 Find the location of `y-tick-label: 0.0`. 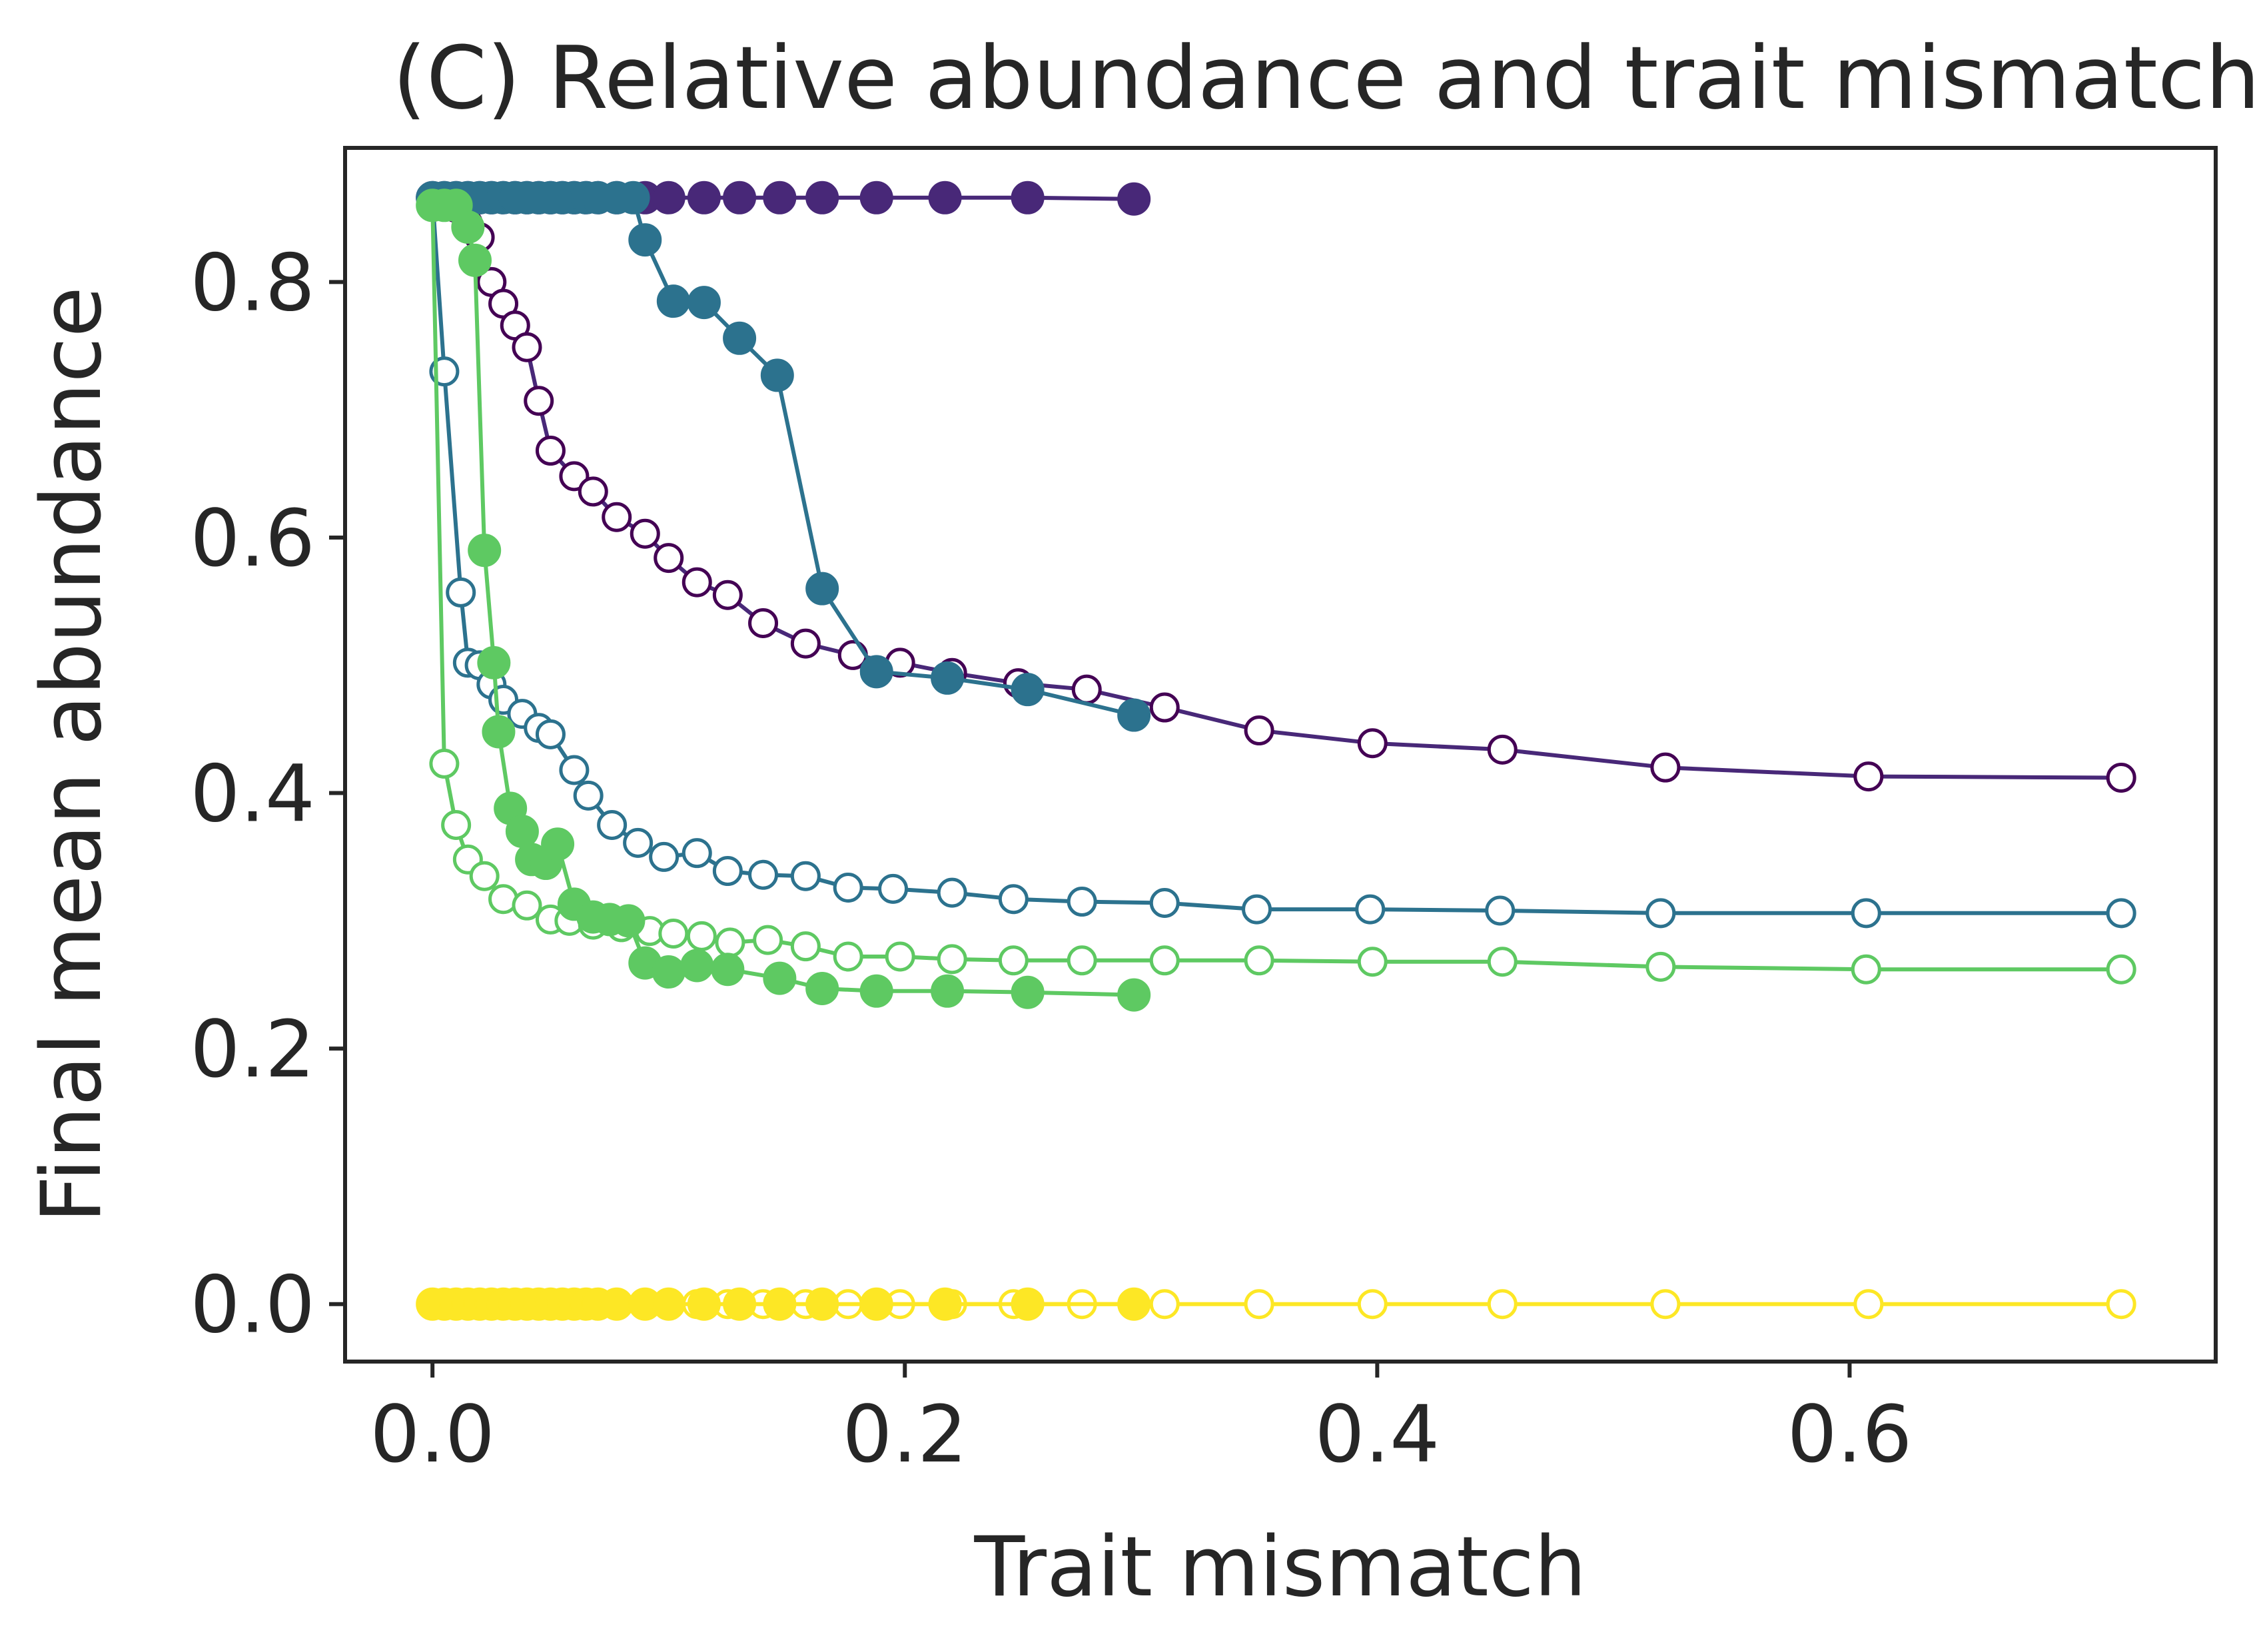

y-tick-label: 0.0 is located at coordinates (252, 1305).